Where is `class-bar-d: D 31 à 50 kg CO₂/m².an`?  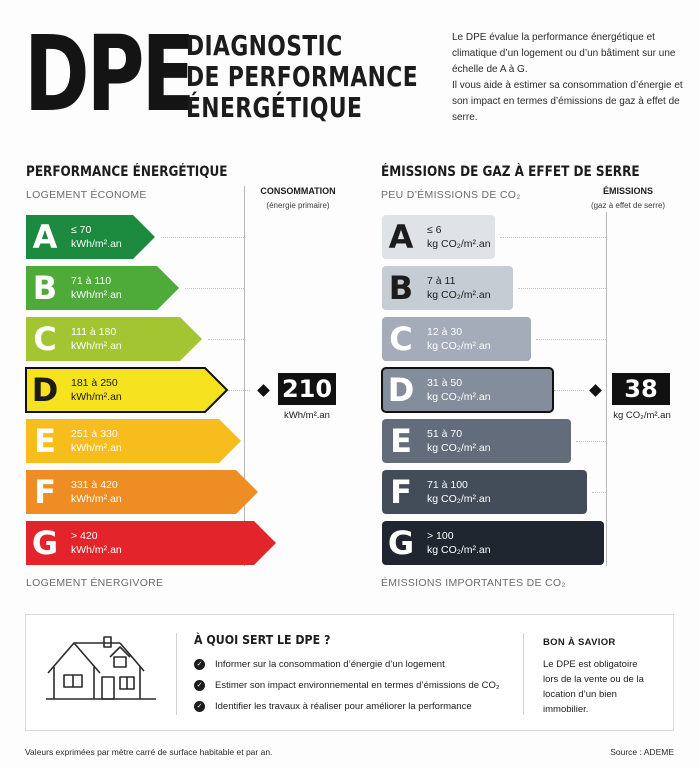
class-bar-d: D 31 à 50 kg CO₂/m².an is located at coordinates (468, 390).